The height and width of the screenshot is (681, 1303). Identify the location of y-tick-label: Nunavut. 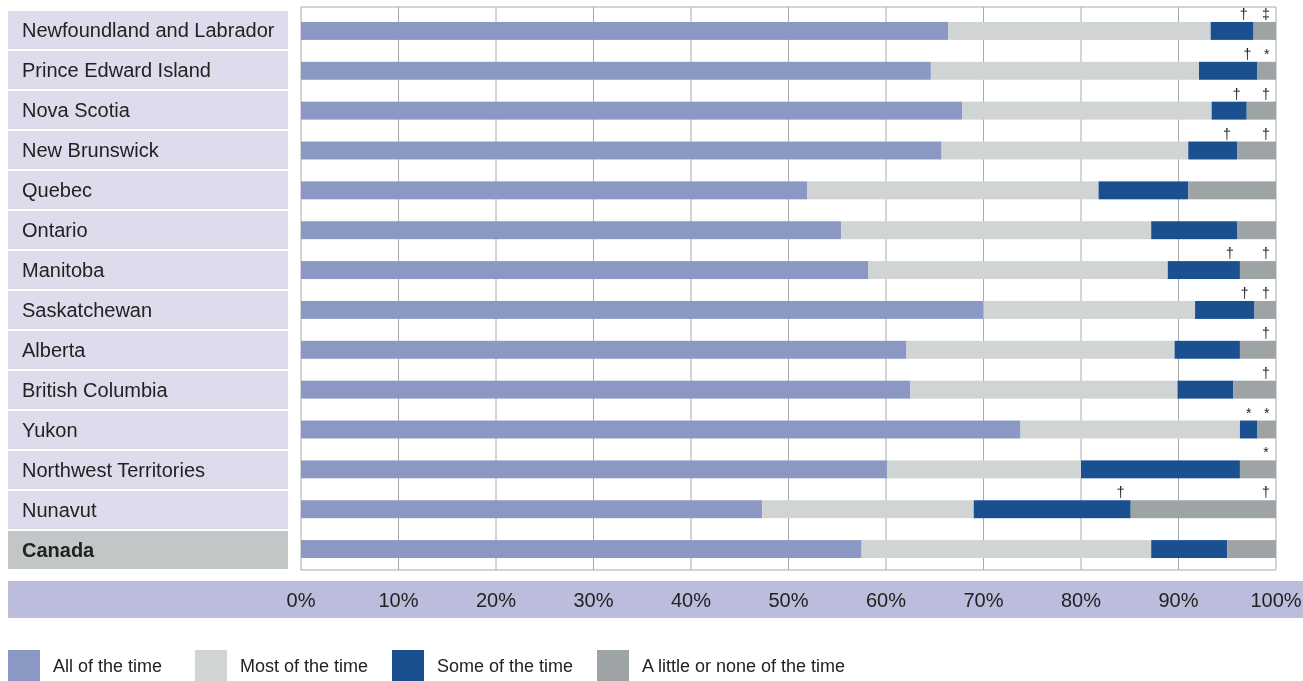
(59, 510).